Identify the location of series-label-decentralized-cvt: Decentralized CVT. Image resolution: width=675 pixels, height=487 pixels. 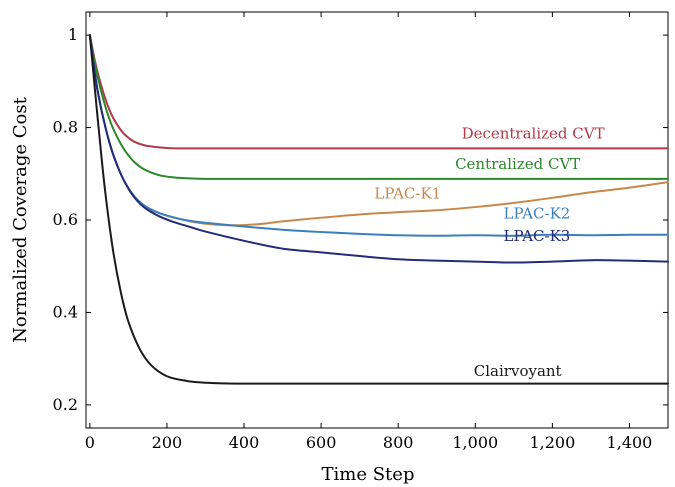
(533, 134).